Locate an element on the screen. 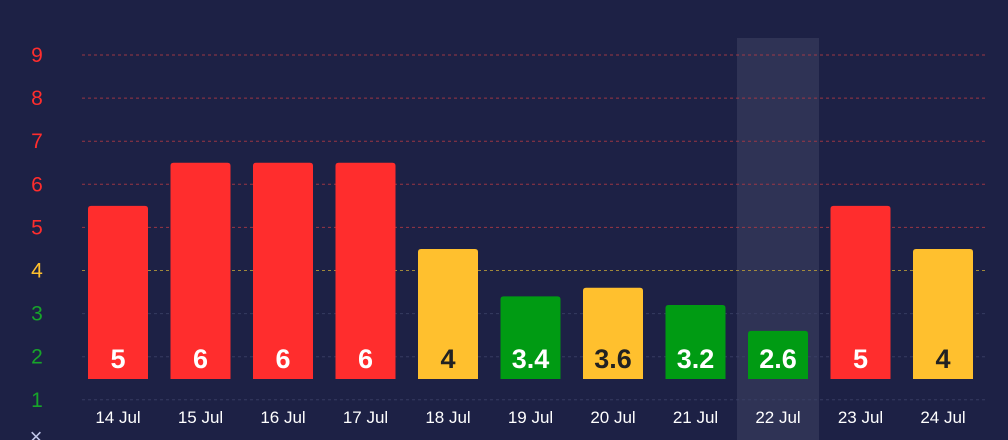  y-tick-label: 4 is located at coordinates (37, 271).